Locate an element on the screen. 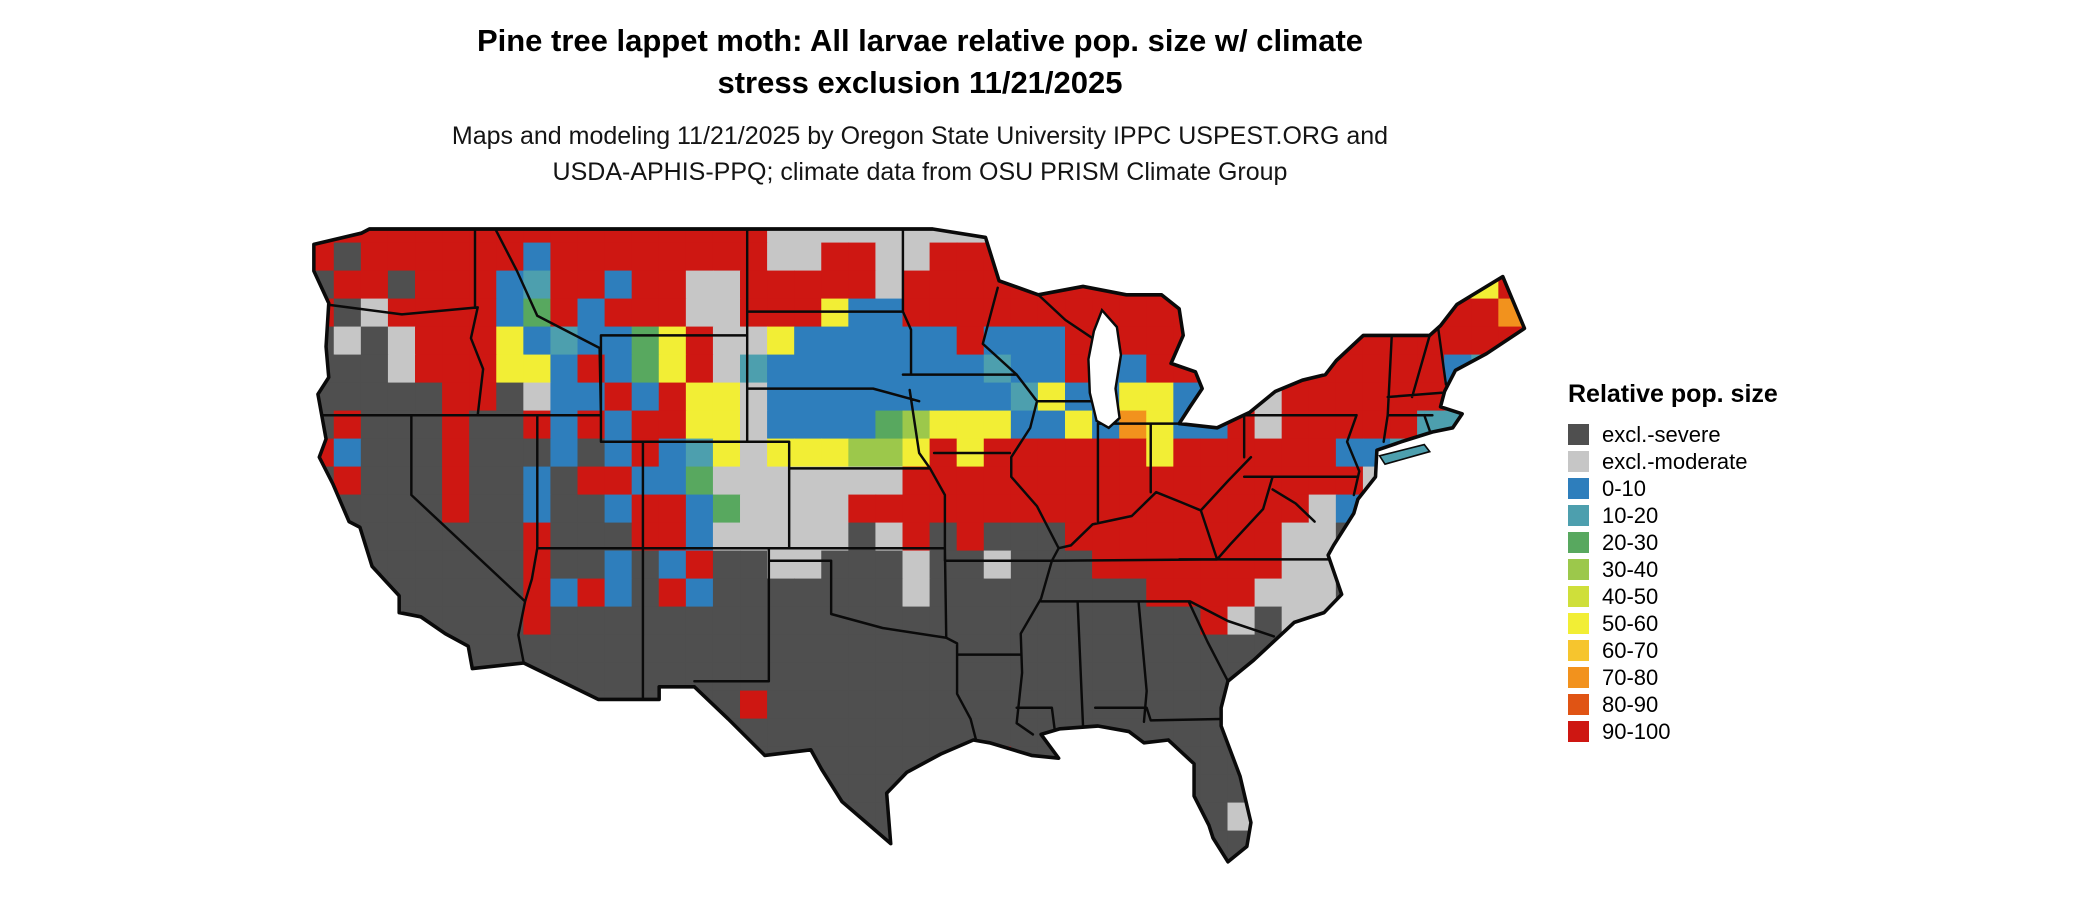 This screenshot has width=2100, height=915. legend-item: 80-90 is located at coordinates (1673, 704).